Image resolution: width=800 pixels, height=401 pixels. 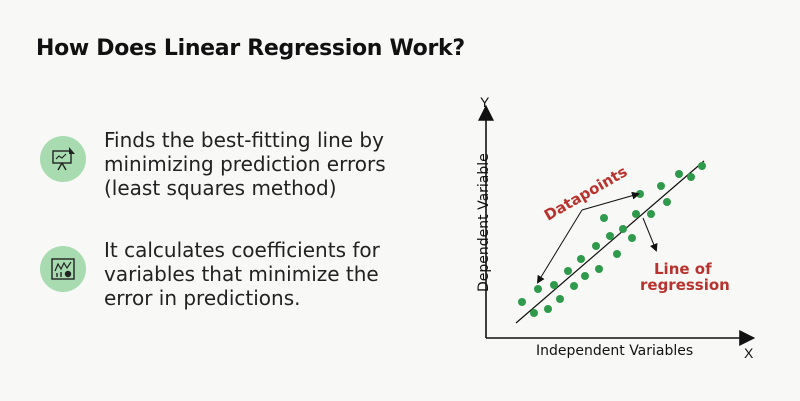 I want to click on point-line: (least squares method), so click(x=220, y=188).